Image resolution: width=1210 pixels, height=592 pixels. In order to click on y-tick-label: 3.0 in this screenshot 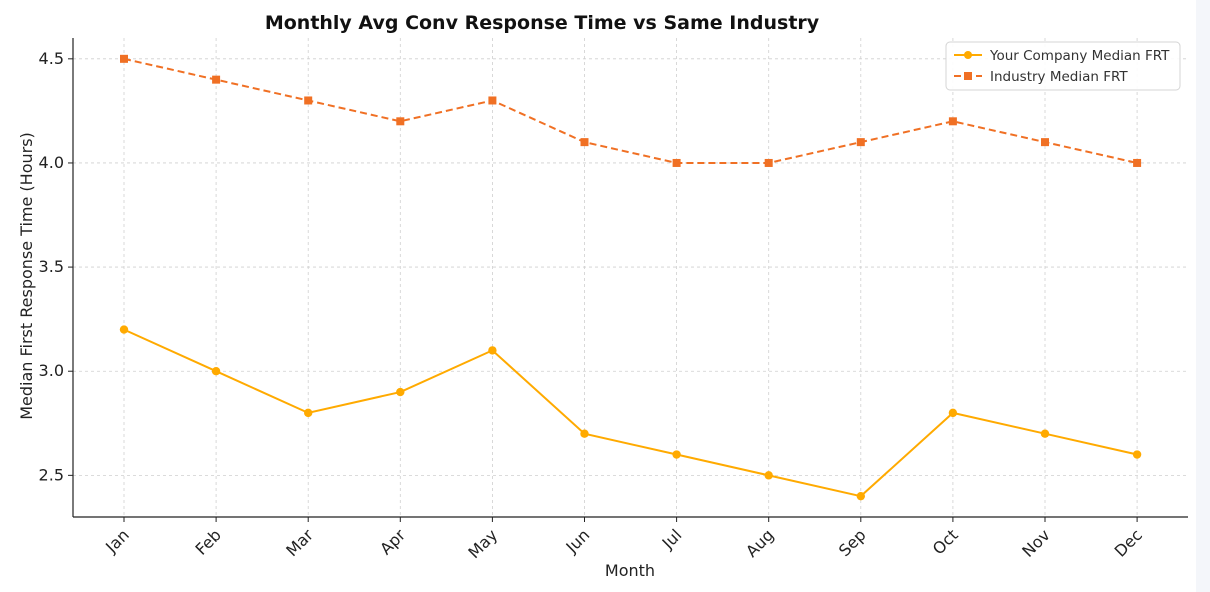, I will do `click(51, 370)`.